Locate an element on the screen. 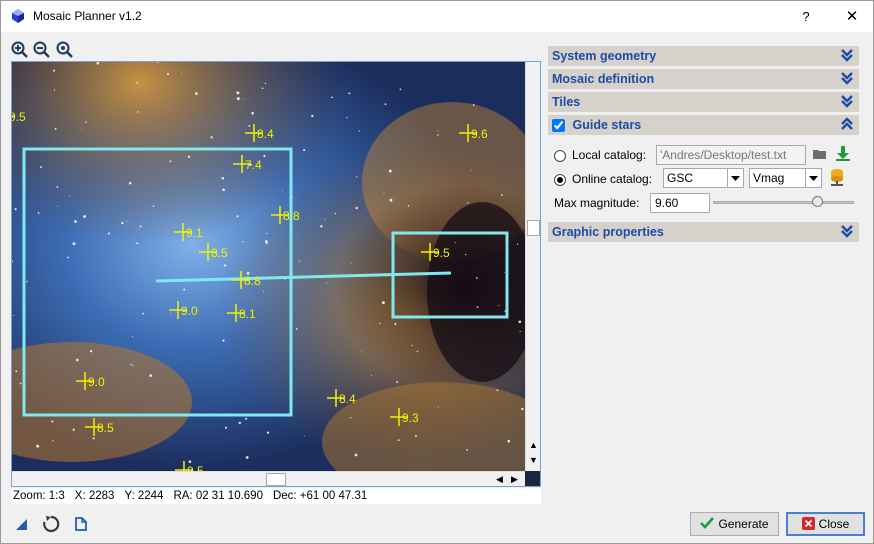 Image resolution: width=874 pixels, height=544 pixels. online-catalog-row: Online catalog: is located at coordinates (603, 179).